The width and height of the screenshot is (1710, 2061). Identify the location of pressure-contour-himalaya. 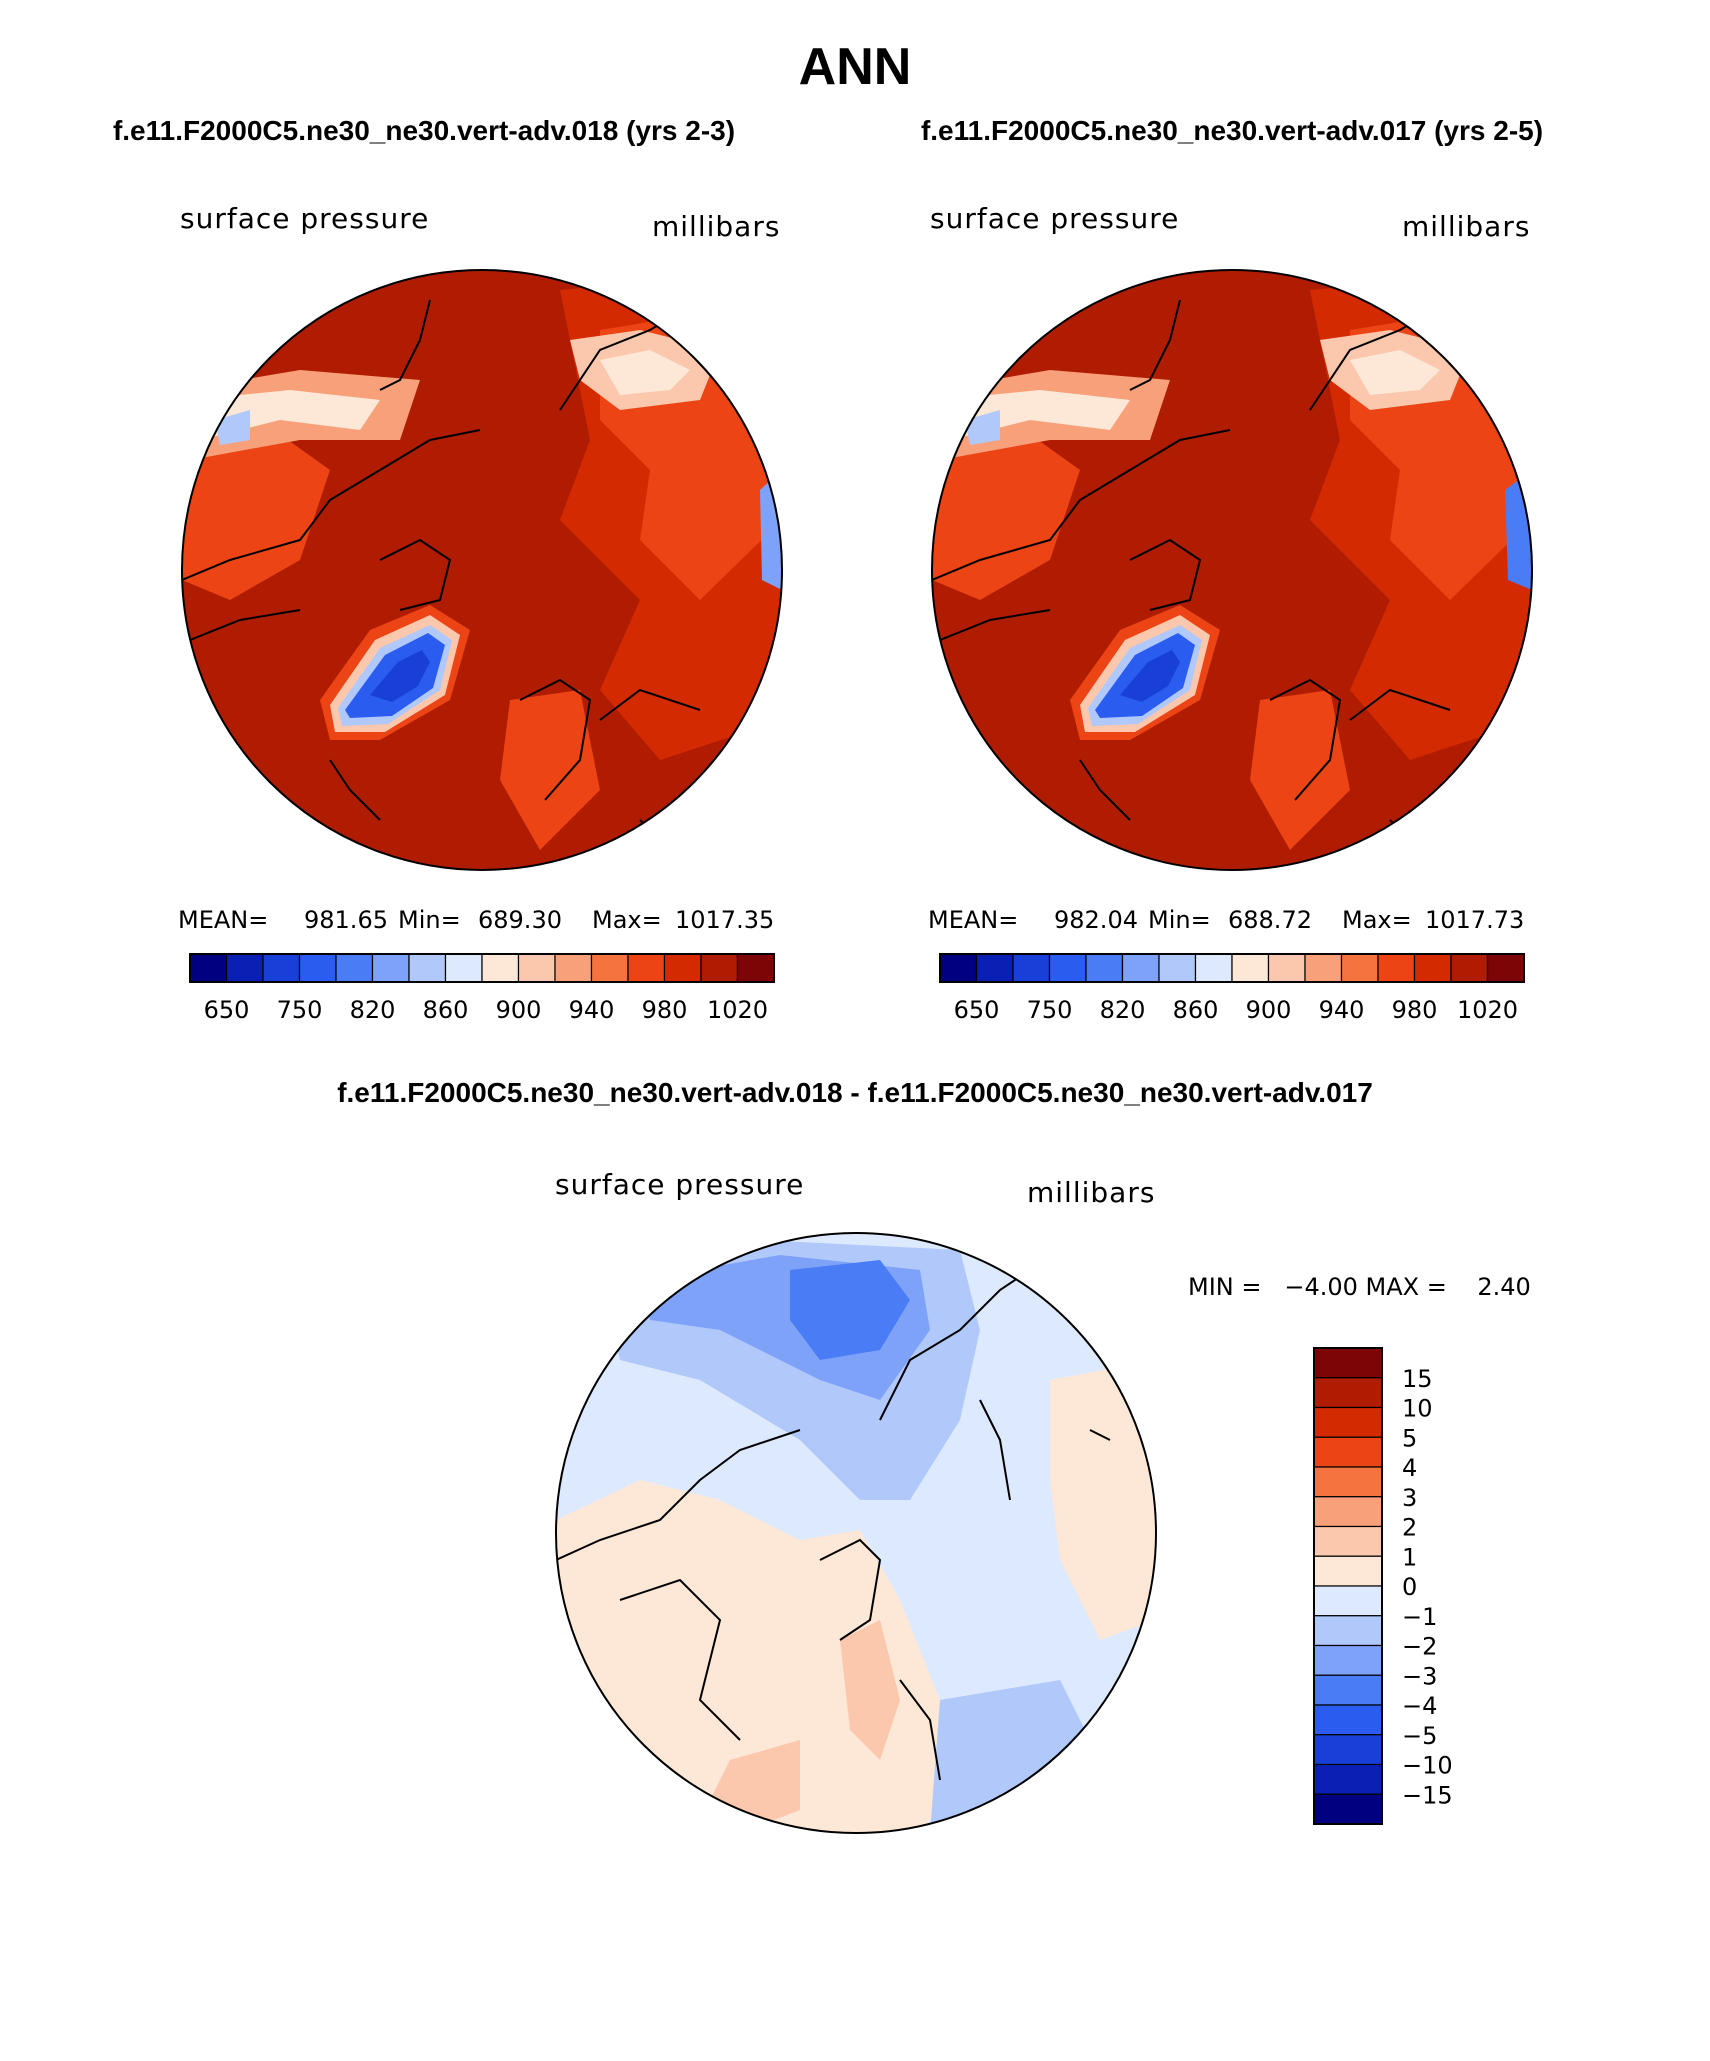
(1518, 530).